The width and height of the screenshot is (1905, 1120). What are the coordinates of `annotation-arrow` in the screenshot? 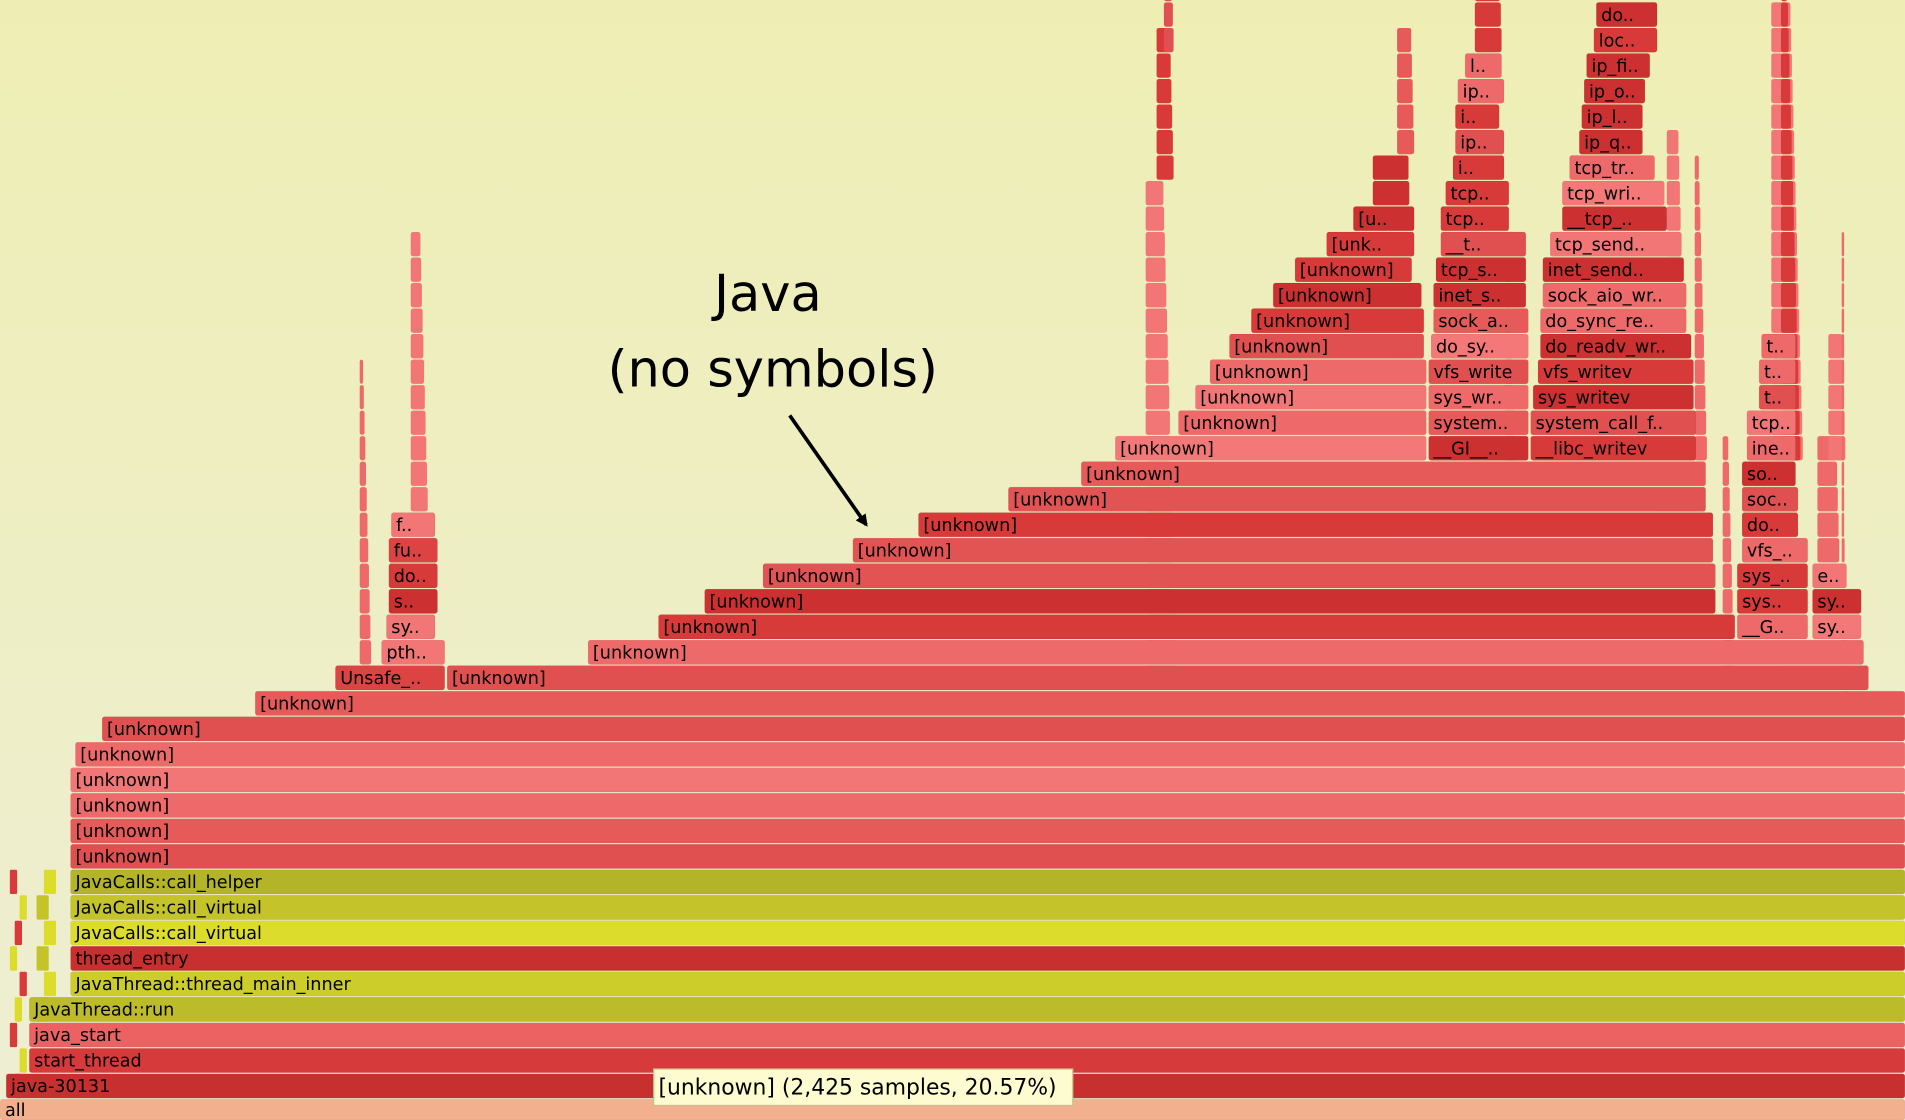 It's located at (828, 470).